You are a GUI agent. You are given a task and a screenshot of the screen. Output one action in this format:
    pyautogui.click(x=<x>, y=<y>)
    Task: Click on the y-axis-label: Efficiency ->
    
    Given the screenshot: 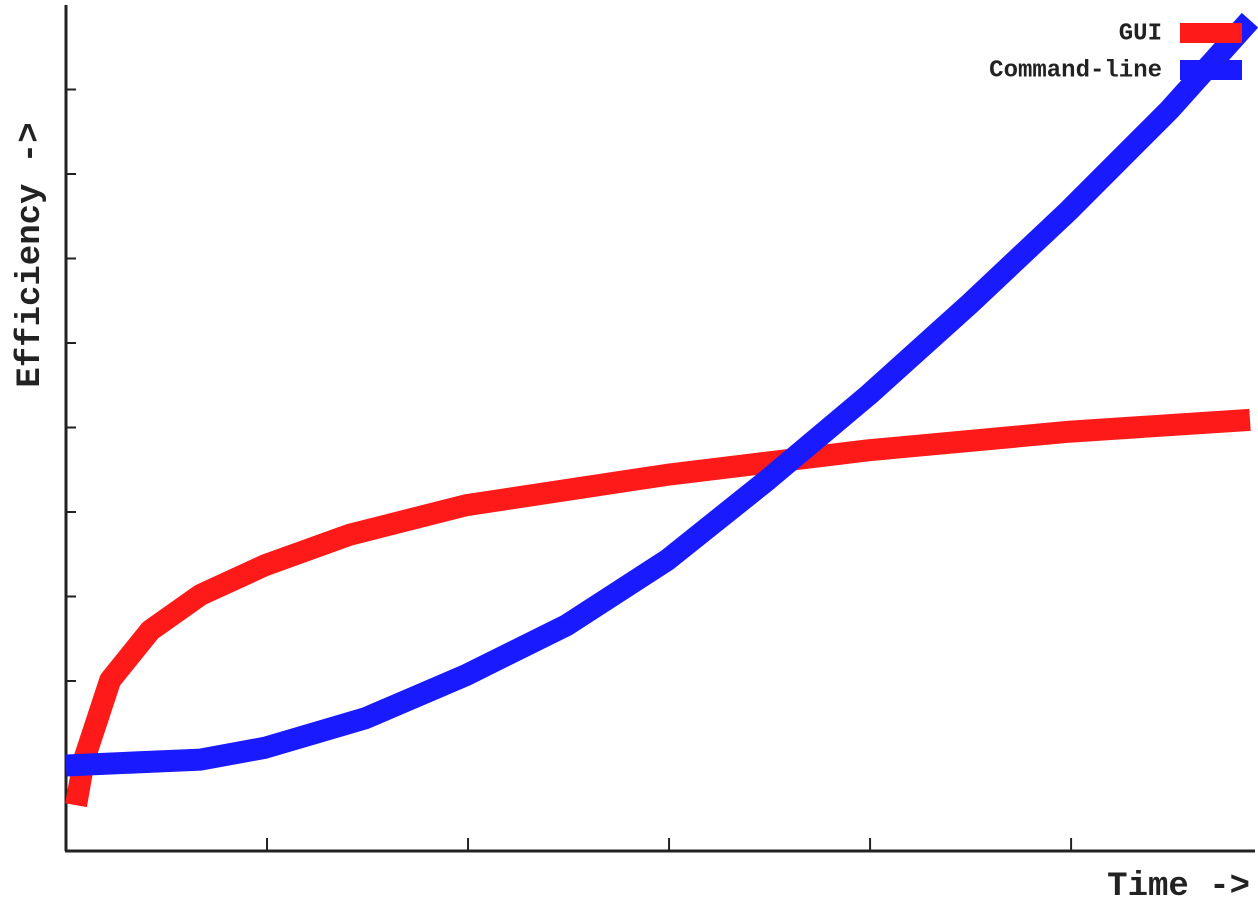 What is the action you would take?
    pyautogui.click(x=31, y=254)
    